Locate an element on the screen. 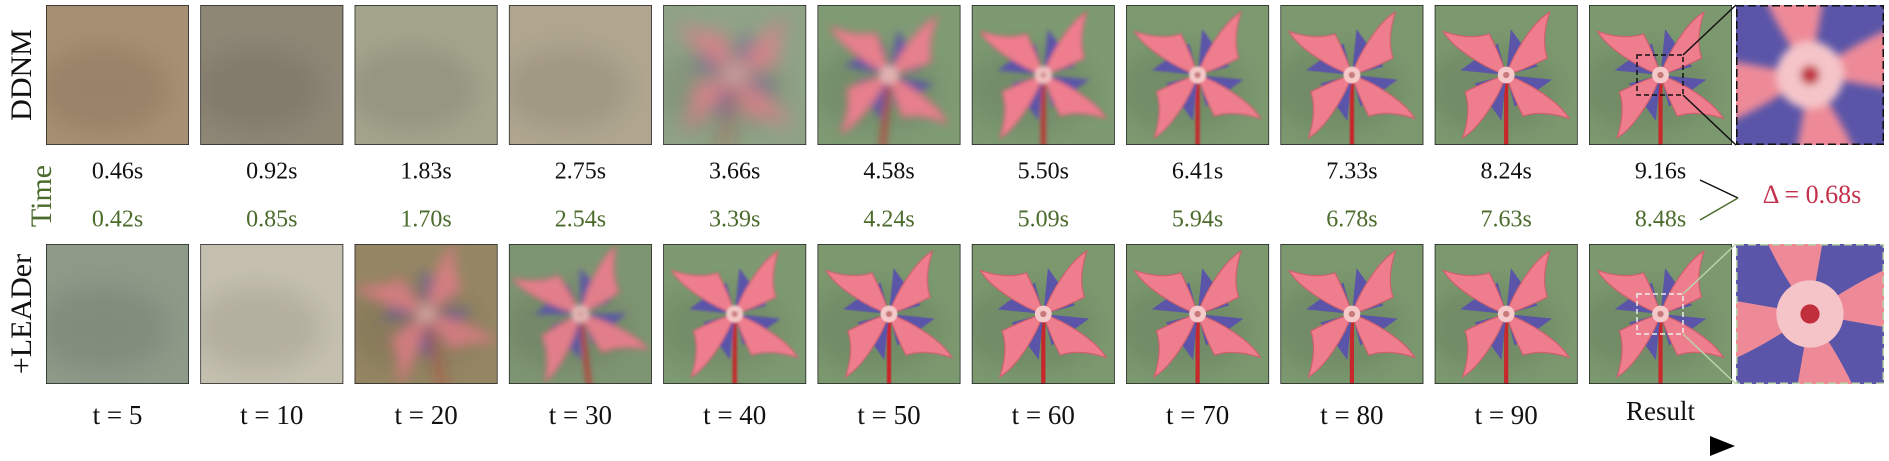 The image size is (1889, 461). time-label: 0.46s is located at coordinates (117, 172).